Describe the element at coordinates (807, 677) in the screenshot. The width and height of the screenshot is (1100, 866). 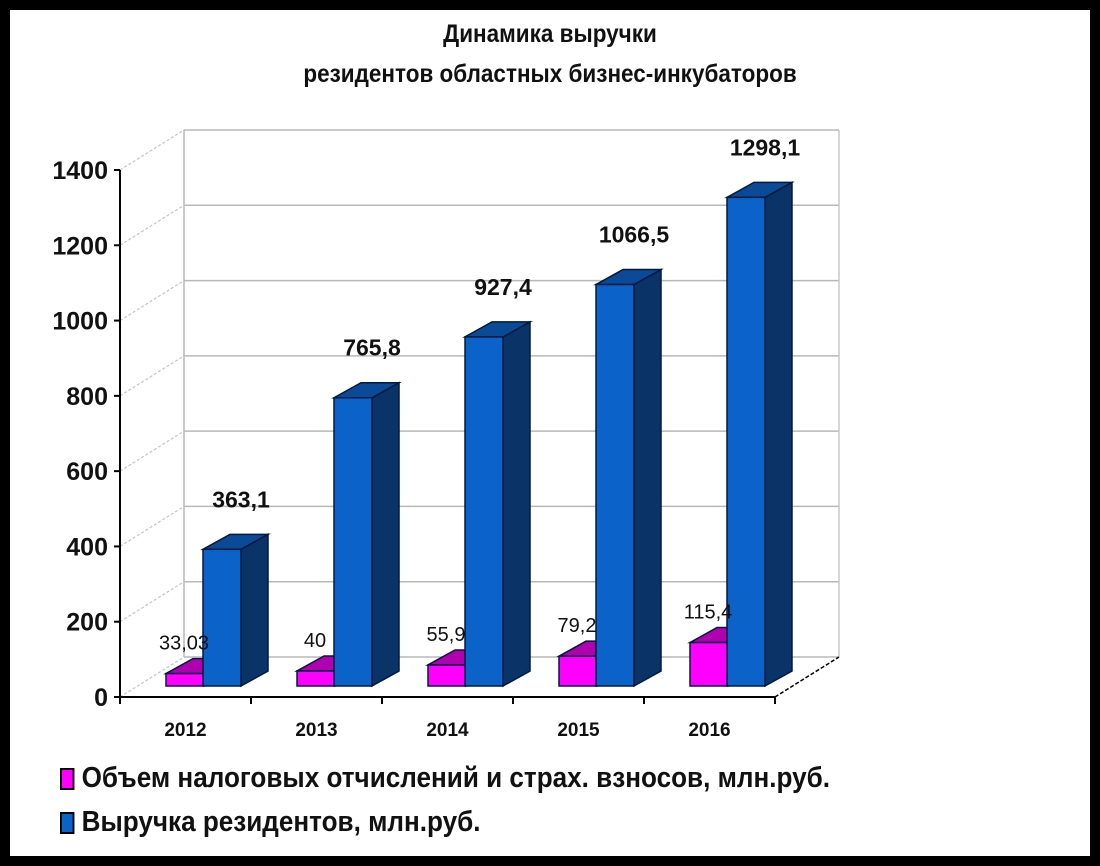
I see `floor-edge` at that location.